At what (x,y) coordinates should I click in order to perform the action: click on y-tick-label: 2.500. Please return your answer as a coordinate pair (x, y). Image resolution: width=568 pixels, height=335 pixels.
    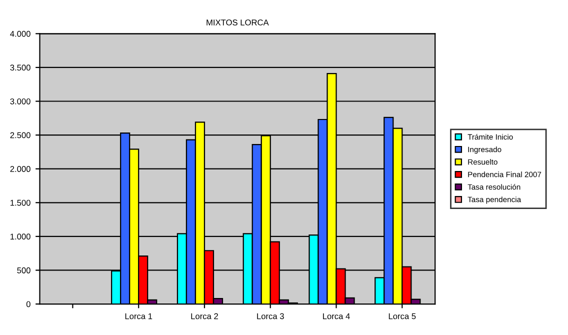
    Looking at the image, I should click on (20, 135).